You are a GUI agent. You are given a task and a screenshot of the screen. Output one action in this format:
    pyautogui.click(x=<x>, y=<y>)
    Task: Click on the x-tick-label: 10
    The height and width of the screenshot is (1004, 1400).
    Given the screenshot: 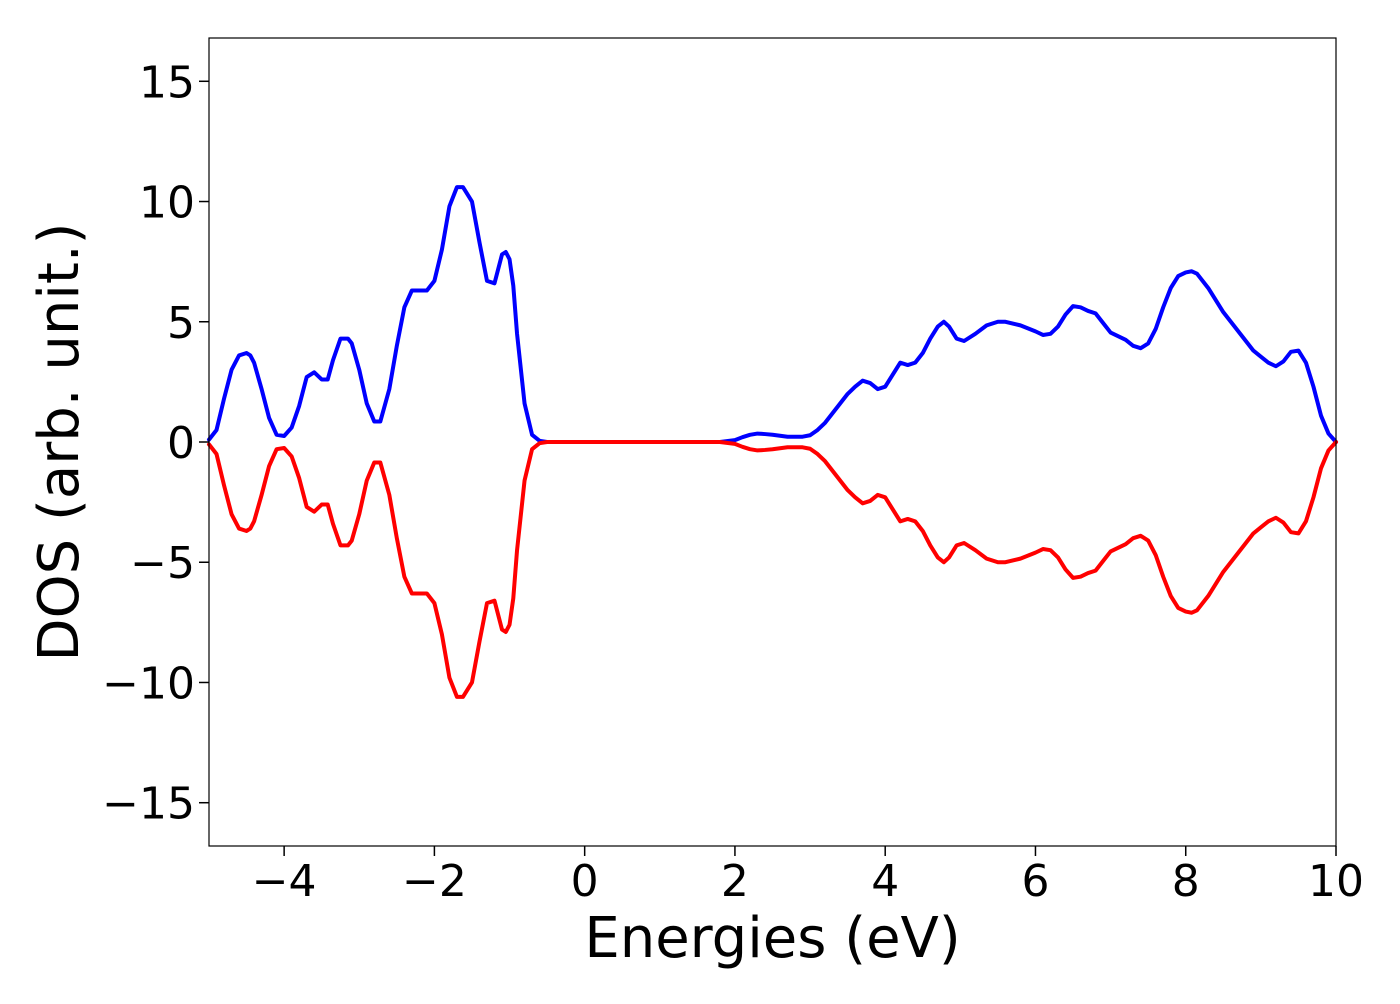 What is the action you would take?
    pyautogui.click(x=1336, y=881)
    